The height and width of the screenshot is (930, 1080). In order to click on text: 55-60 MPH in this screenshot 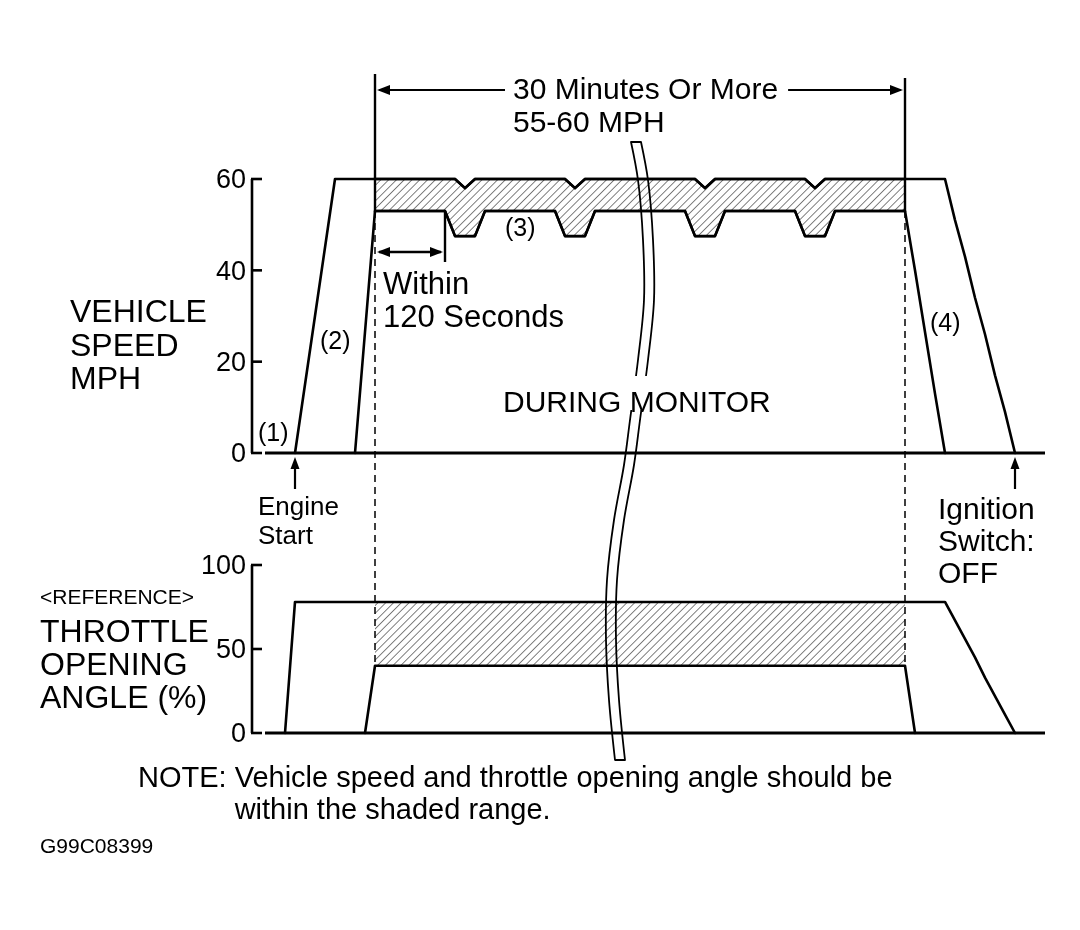, I will do `click(589, 121)`.